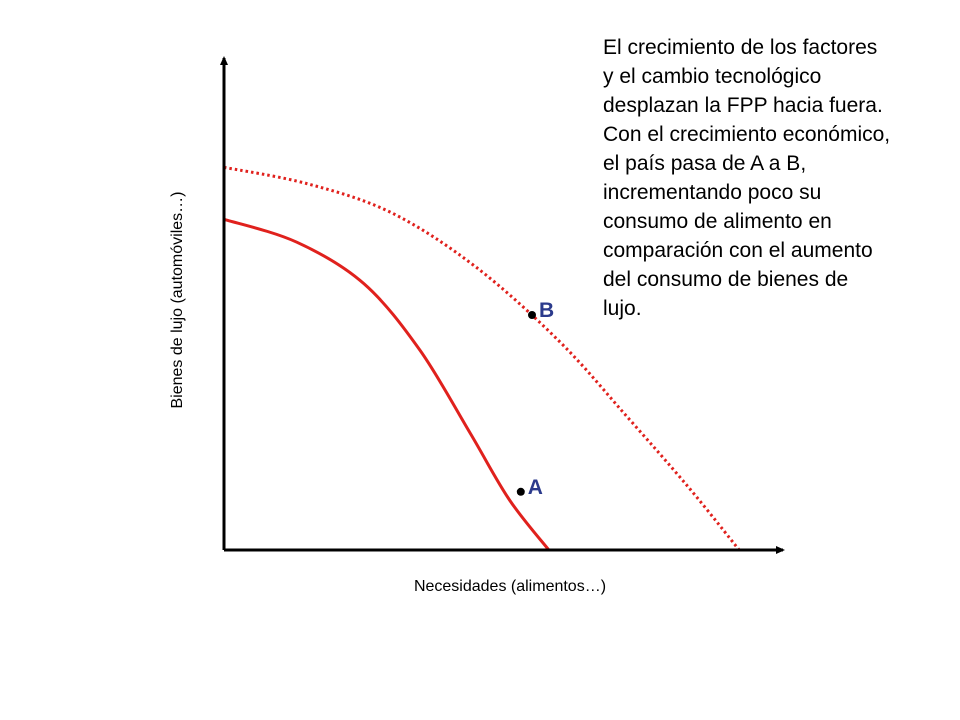  Describe the element at coordinates (535, 399) in the screenshot. I see `point-layer: AB` at that location.